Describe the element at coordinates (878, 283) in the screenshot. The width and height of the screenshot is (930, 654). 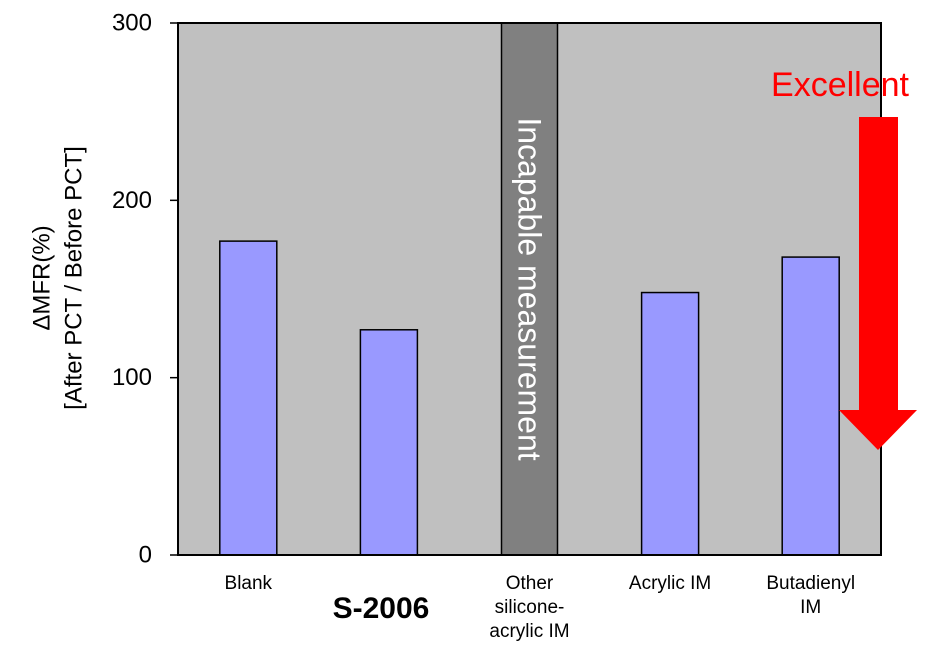
I see `excellent-arrow` at that location.